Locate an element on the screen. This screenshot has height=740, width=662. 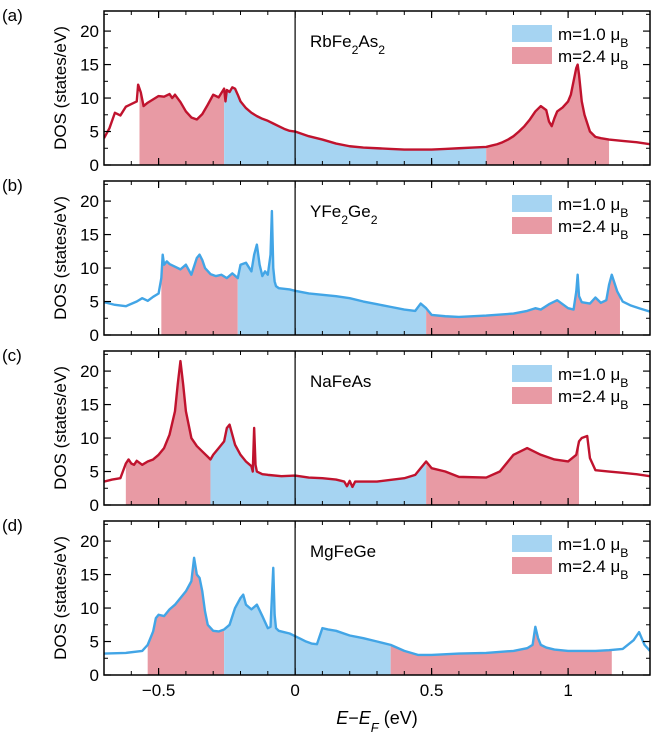
compound-label-part: As is located at coordinates (368, 41).